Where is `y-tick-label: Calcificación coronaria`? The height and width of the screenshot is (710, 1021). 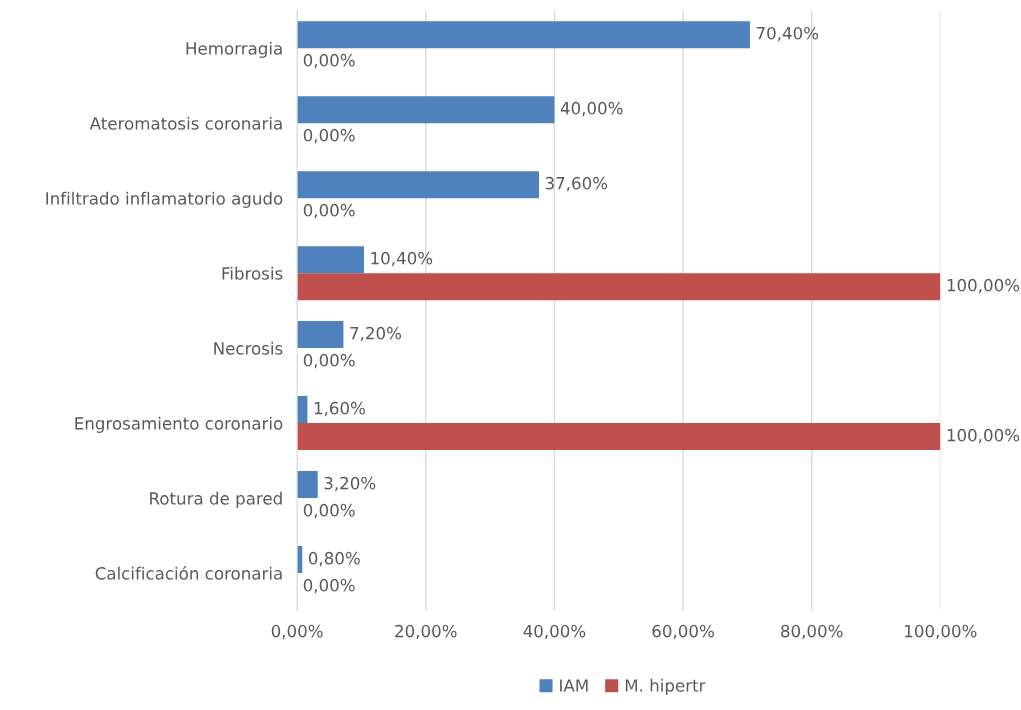
y-tick-label: Calcificación coronaria is located at coordinates (188, 573).